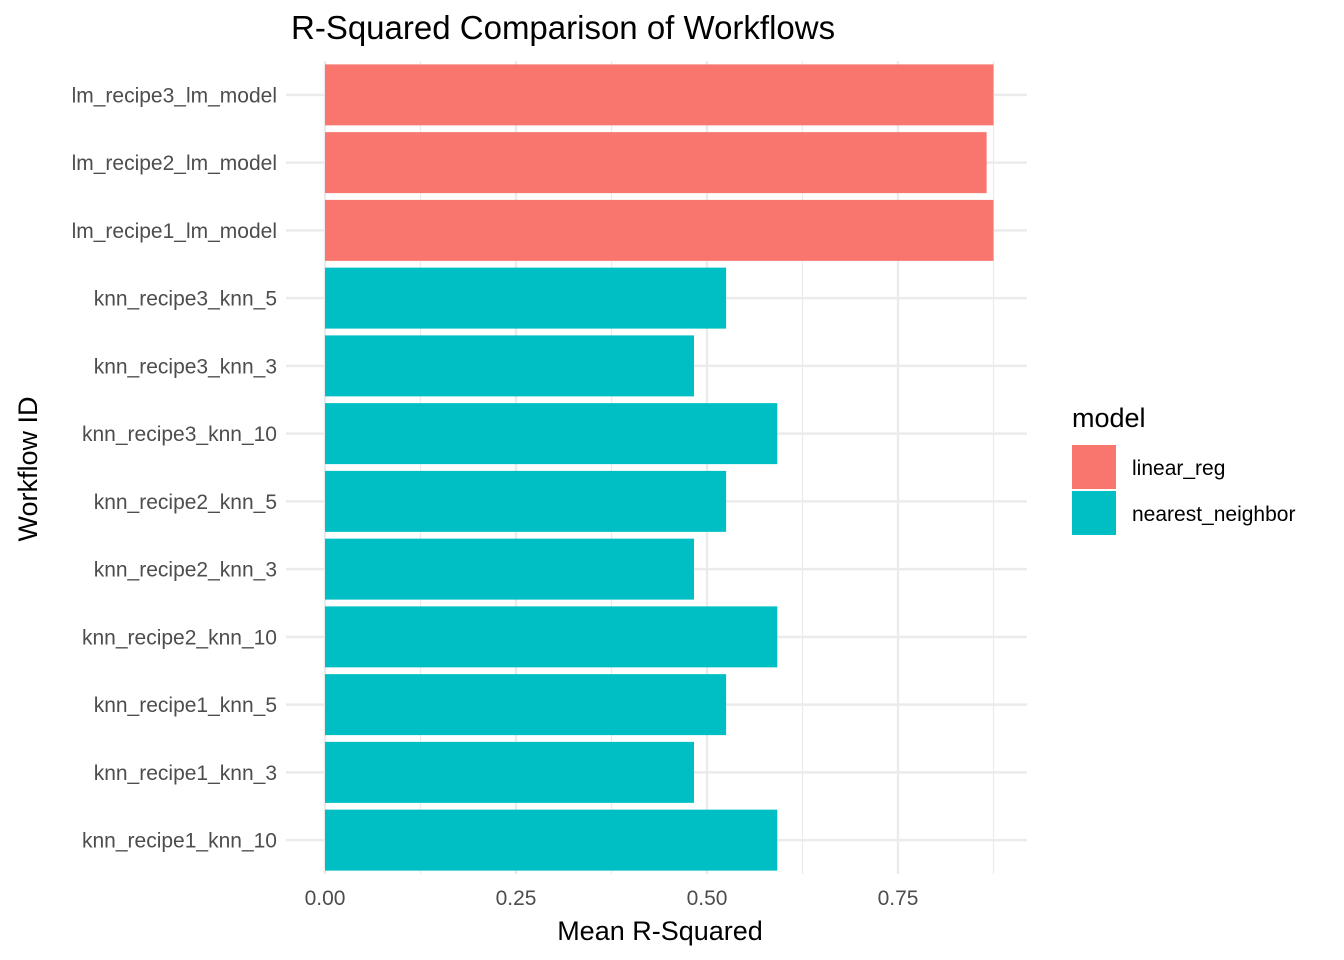  I want to click on bar-lm_recipe3_lm_model, so click(659, 95).